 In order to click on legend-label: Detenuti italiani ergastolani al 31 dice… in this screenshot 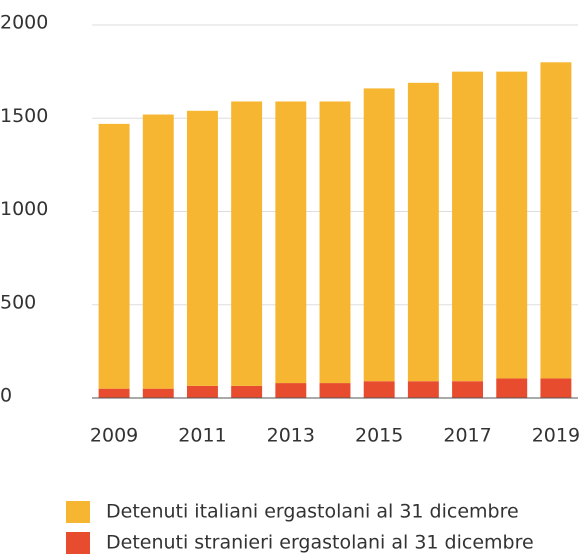, I will do `click(312, 512)`.